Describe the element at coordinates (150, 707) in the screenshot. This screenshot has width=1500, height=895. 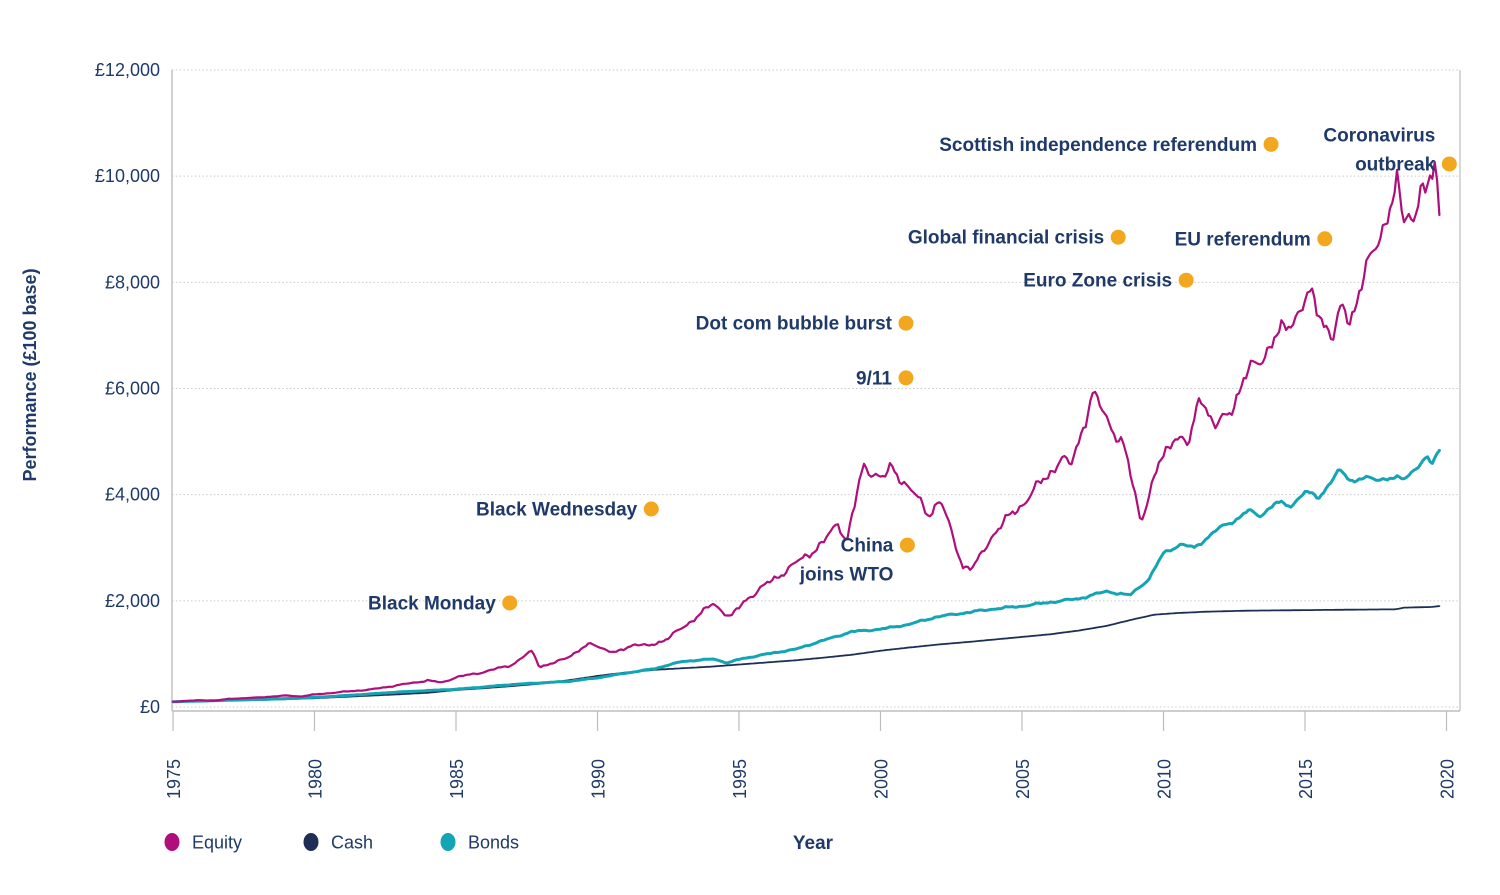
I see `y-tick-label: £0` at that location.